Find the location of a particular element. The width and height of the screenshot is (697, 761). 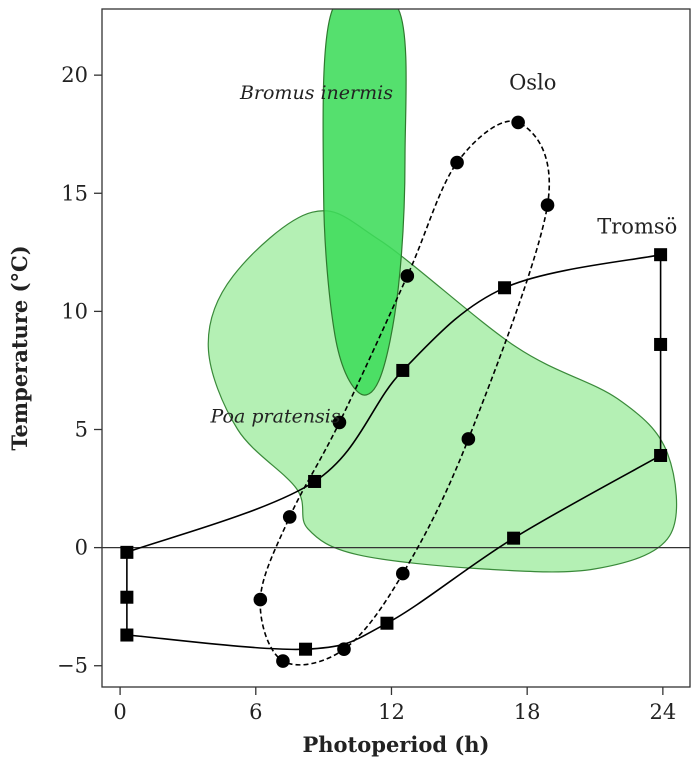

x-axis-title: Photoperiod (h) is located at coordinates (395, 744).